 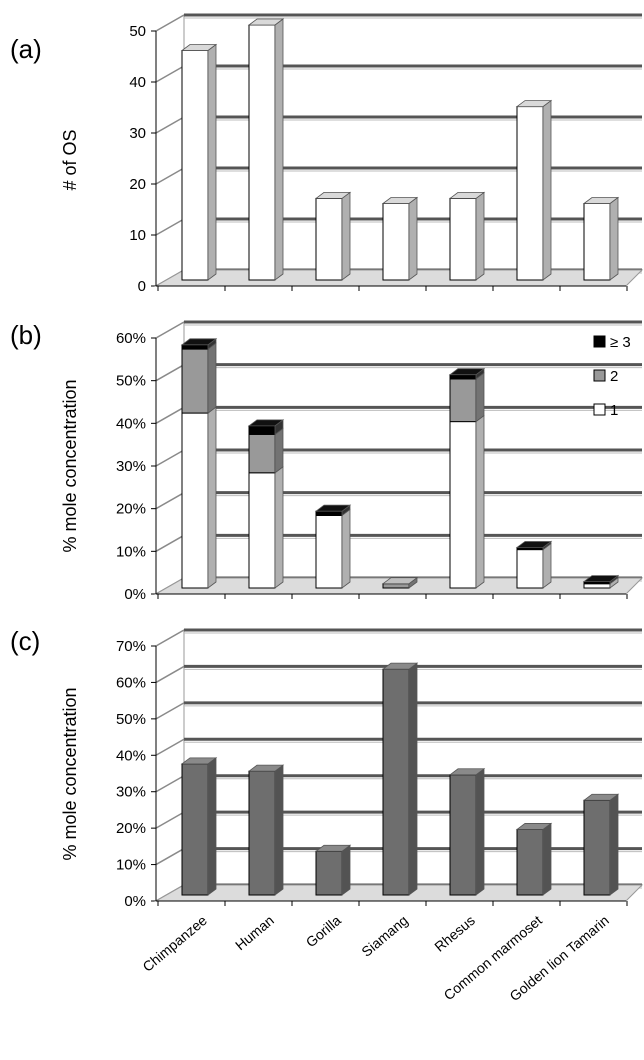 I want to click on bar-chimpanzee-series-1-side, so click(x=212, y=497).